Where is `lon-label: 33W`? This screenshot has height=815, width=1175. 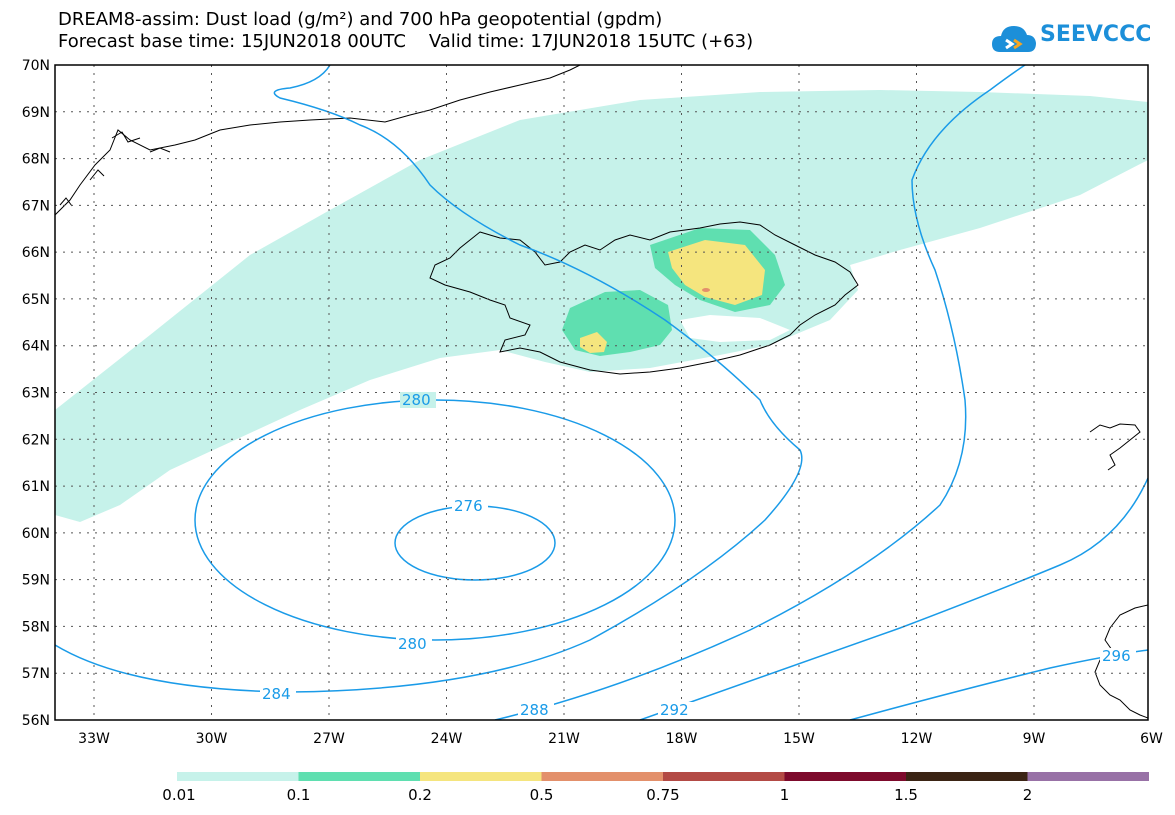 lon-label: 33W is located at coordinates (94, 739).